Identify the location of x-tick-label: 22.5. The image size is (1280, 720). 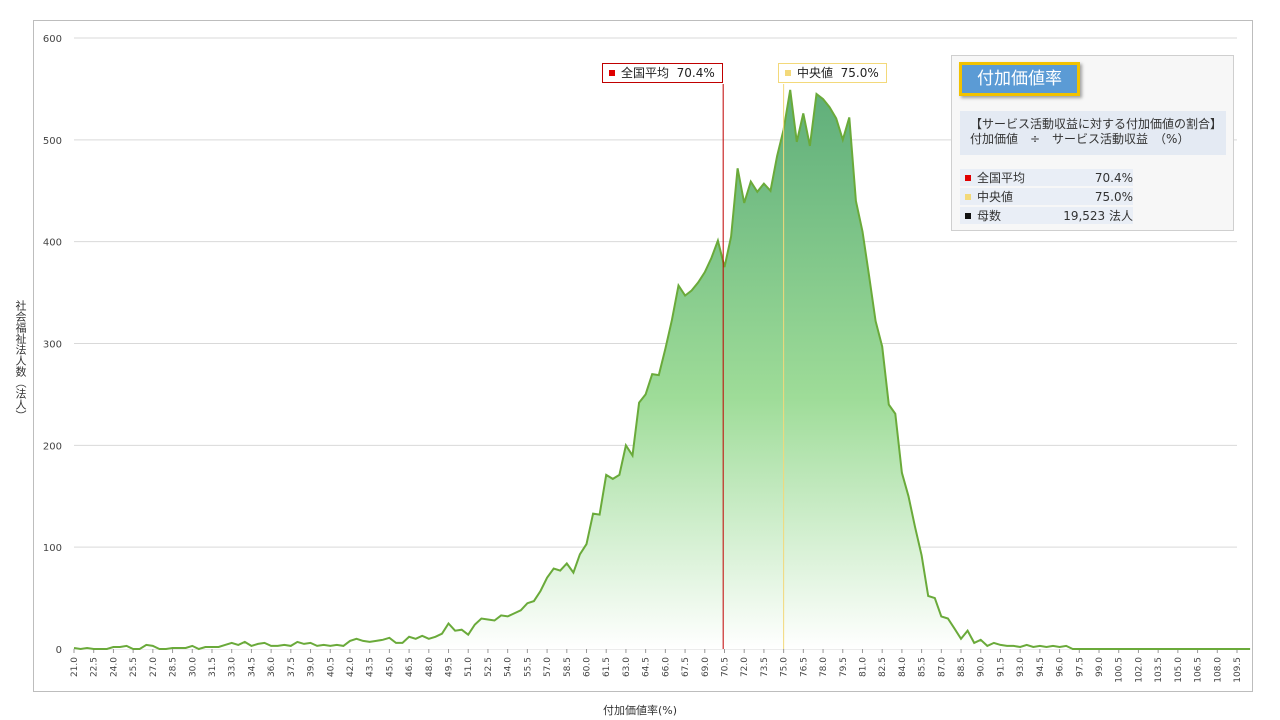
(95, 667).